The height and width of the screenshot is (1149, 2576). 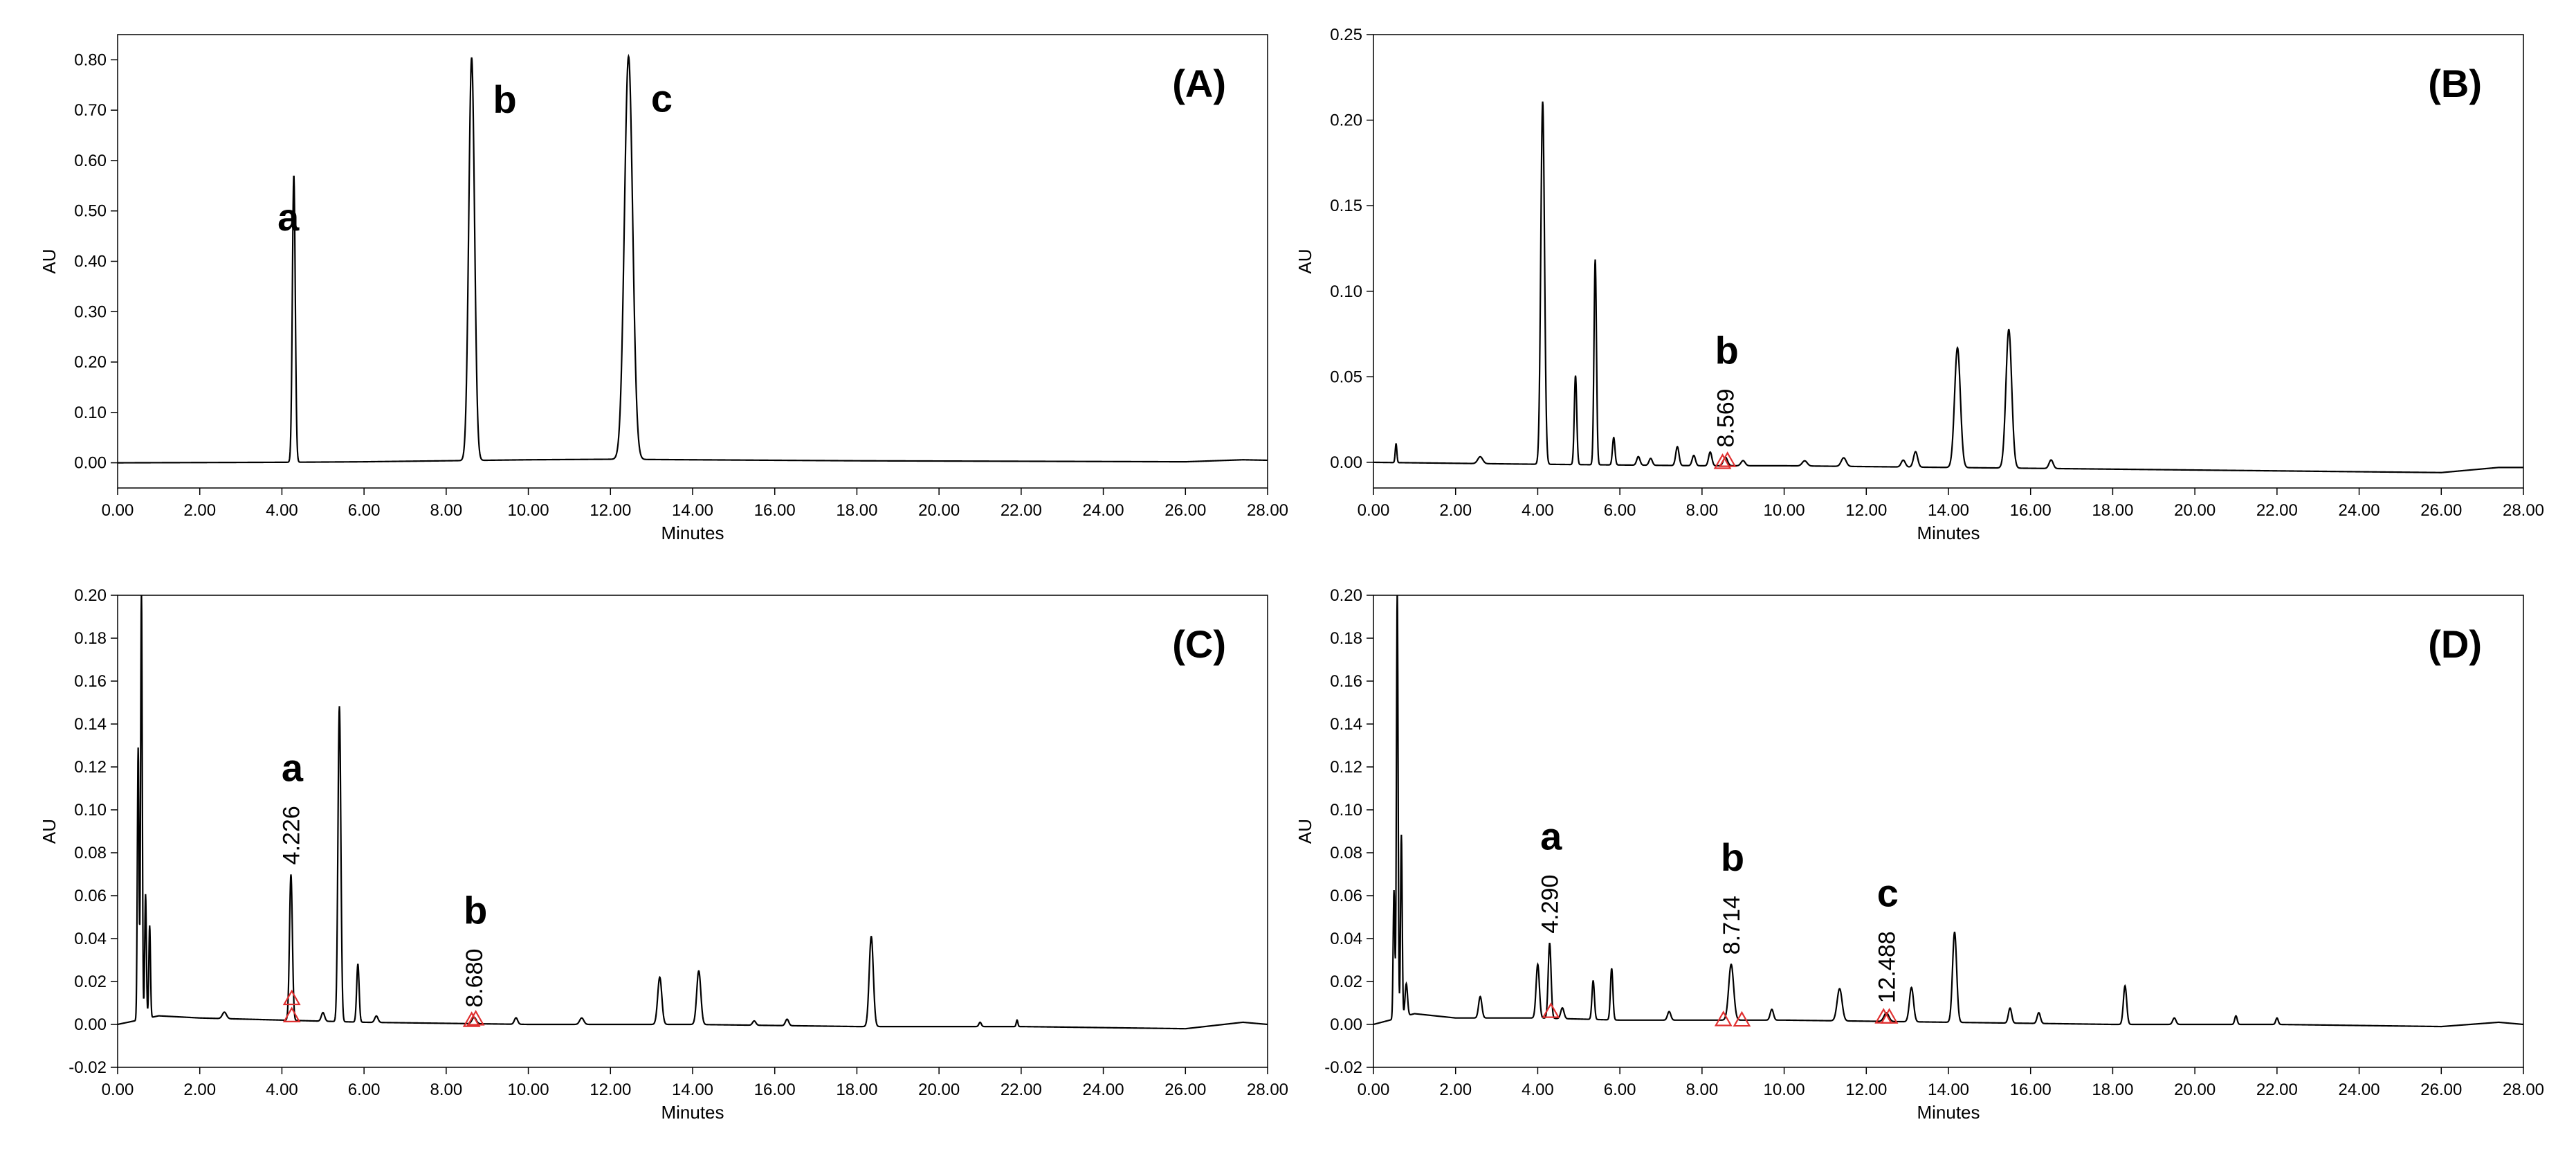 What do you see at coordinates (775, 510) in the screenshot?
I see `x-tick-label: 16.00` at bounding box center [775, 510].